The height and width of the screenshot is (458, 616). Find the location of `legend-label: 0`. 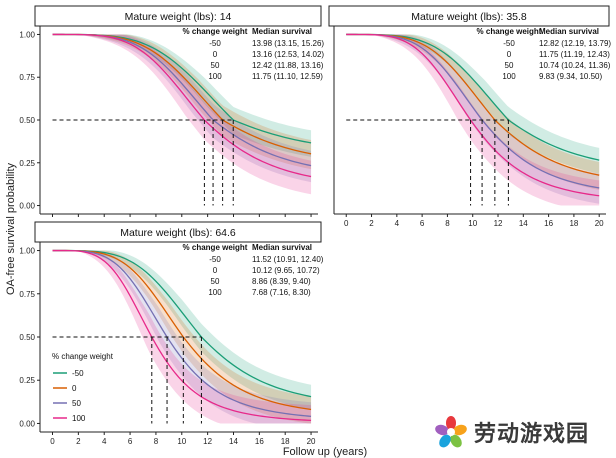

legend-label: 0 is located at coordinates (74, 388).